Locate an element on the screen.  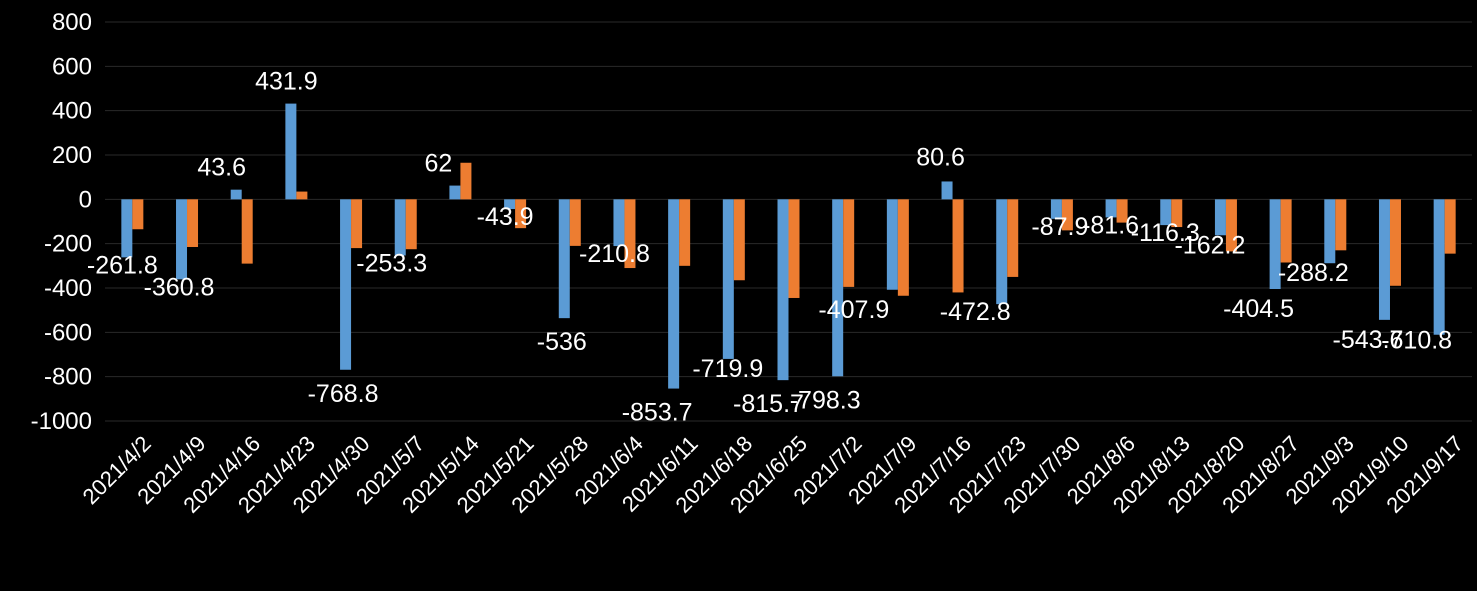
data-label: -360.8 is located at coordinates (179, 287).